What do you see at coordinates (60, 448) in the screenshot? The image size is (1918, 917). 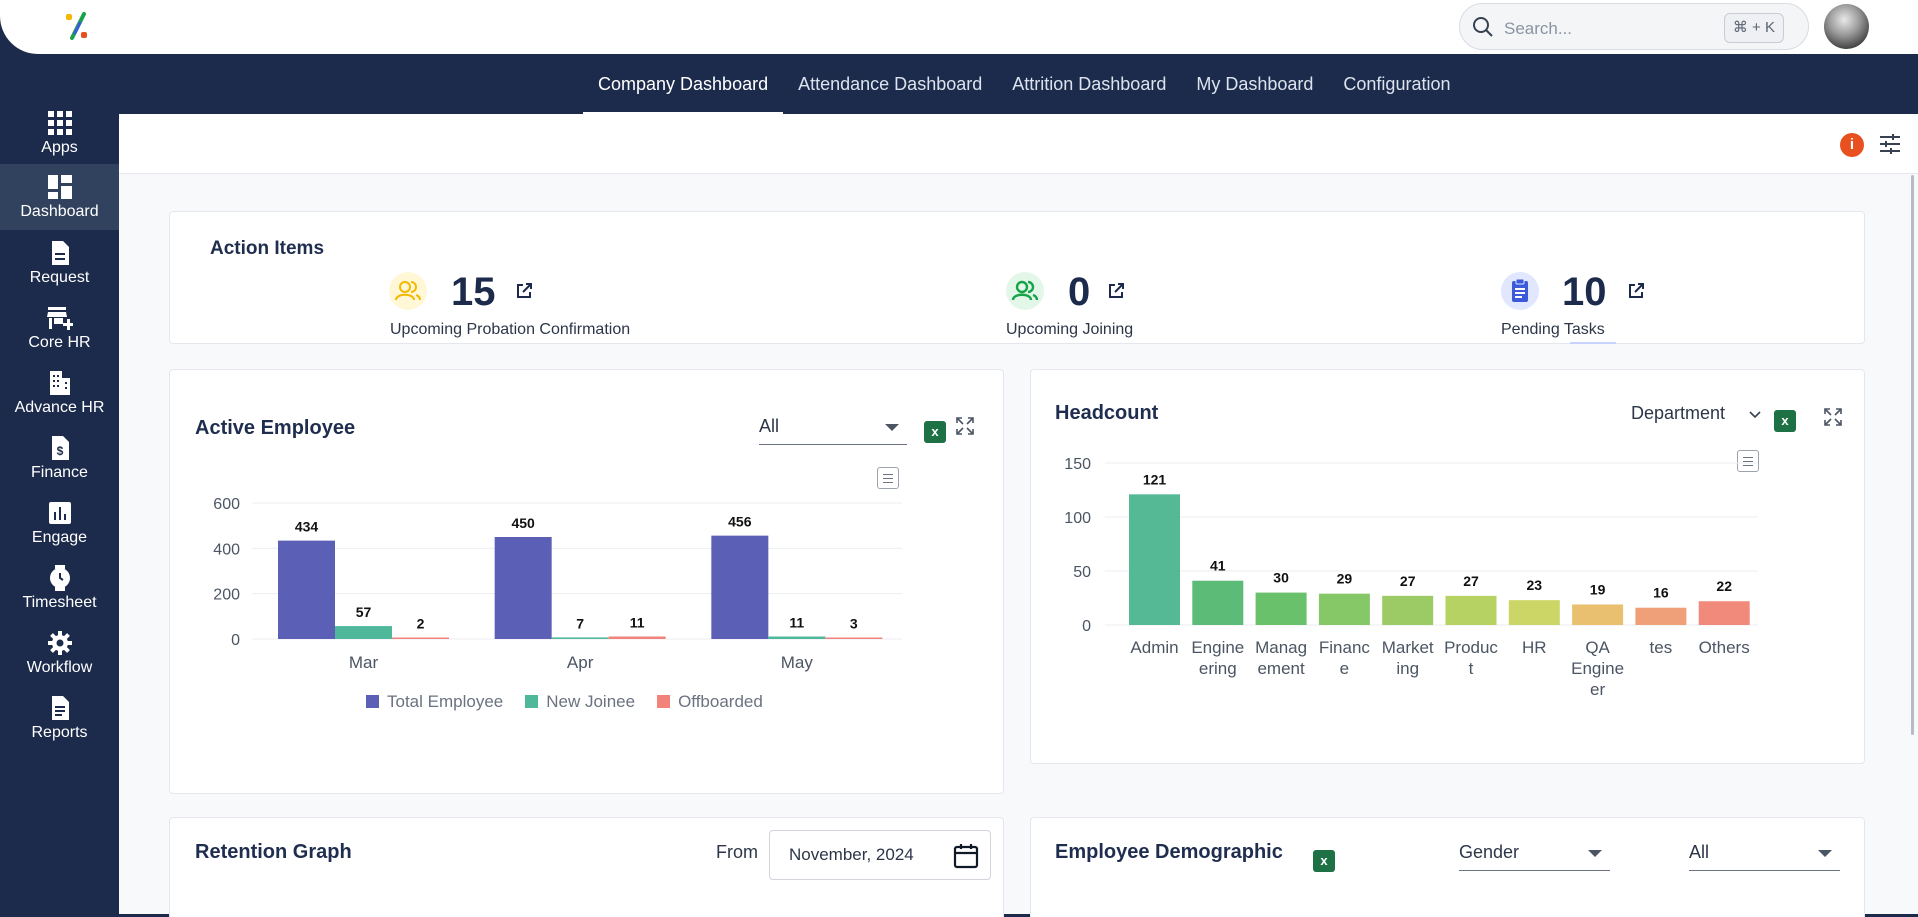 I see `dollar-document-icon: $` at bounding box center [60, 448].